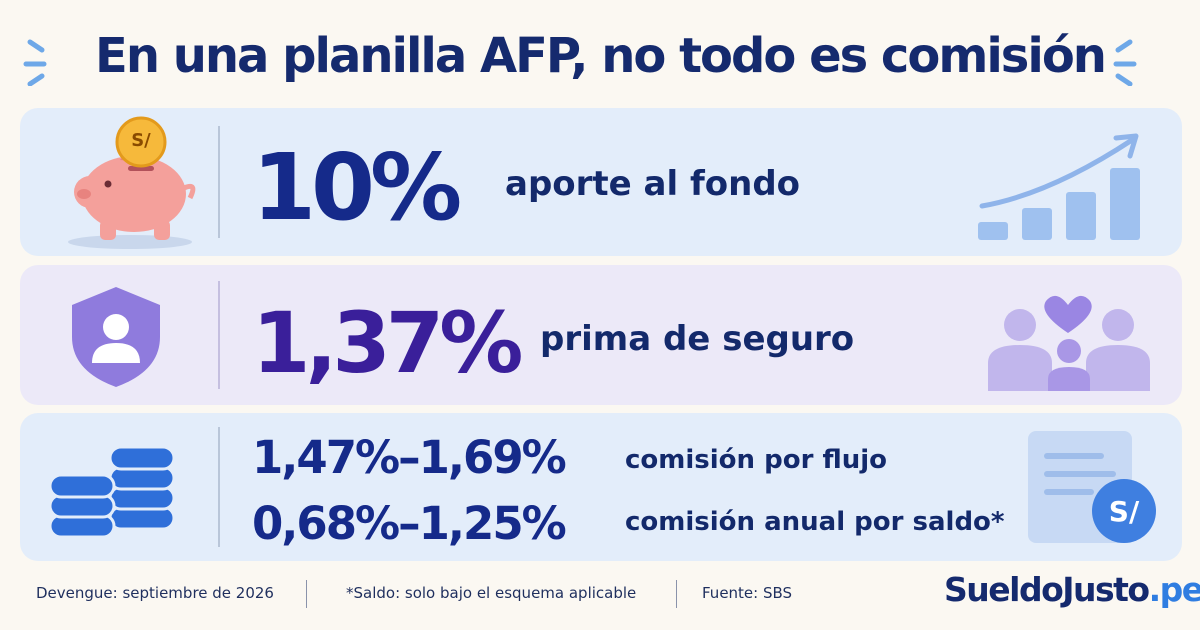 The image size is (1200, 630). Describe the element at coordinates (1125, 62) in the screenshot. I see `right-spark-decoration` at that location.